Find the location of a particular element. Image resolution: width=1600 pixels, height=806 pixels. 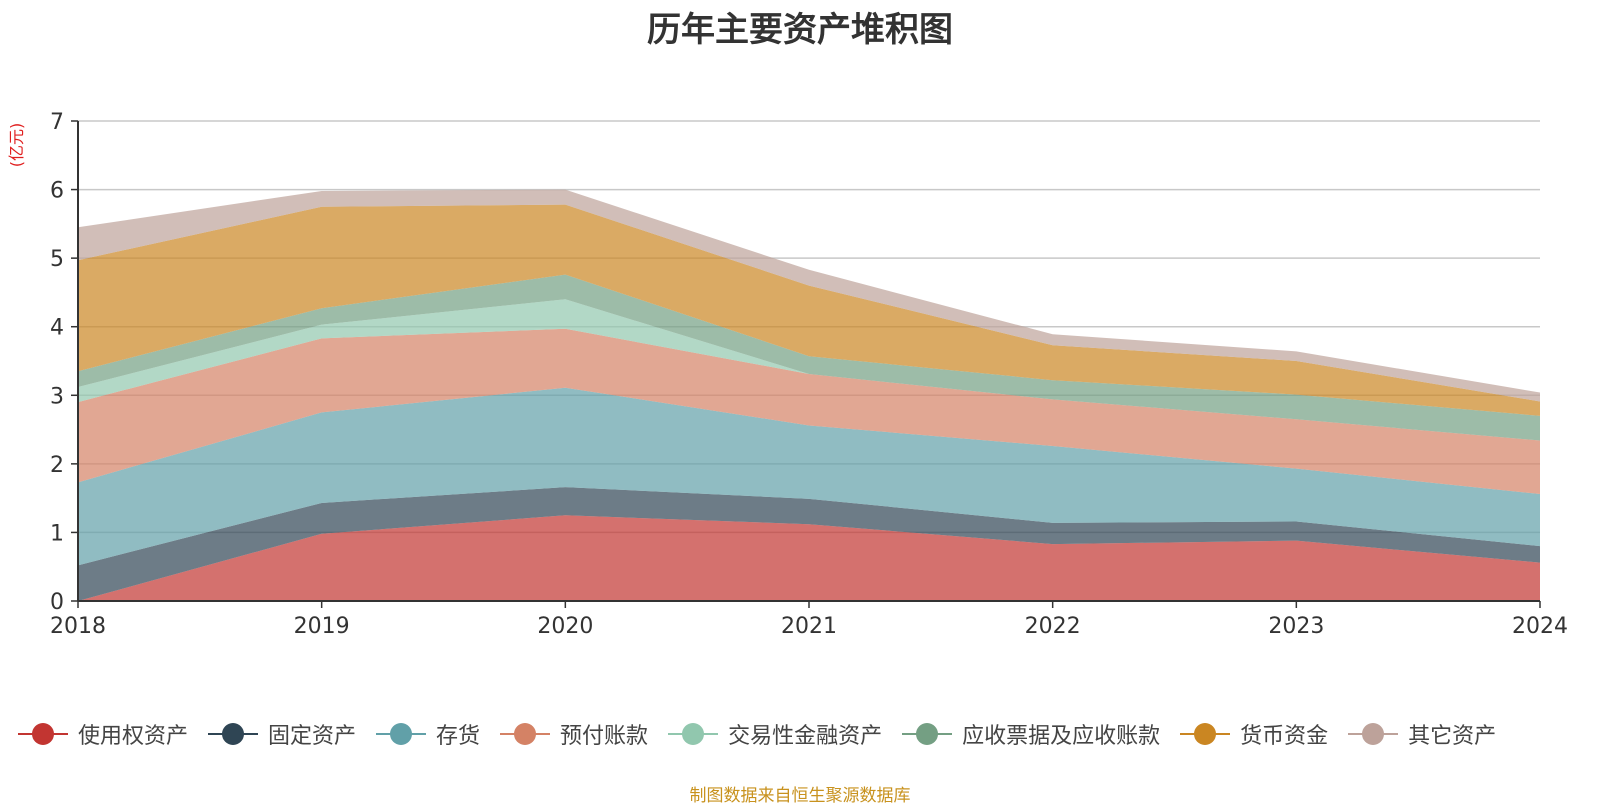

legend-label: 固定资产 is located at coordinates (312, 736).